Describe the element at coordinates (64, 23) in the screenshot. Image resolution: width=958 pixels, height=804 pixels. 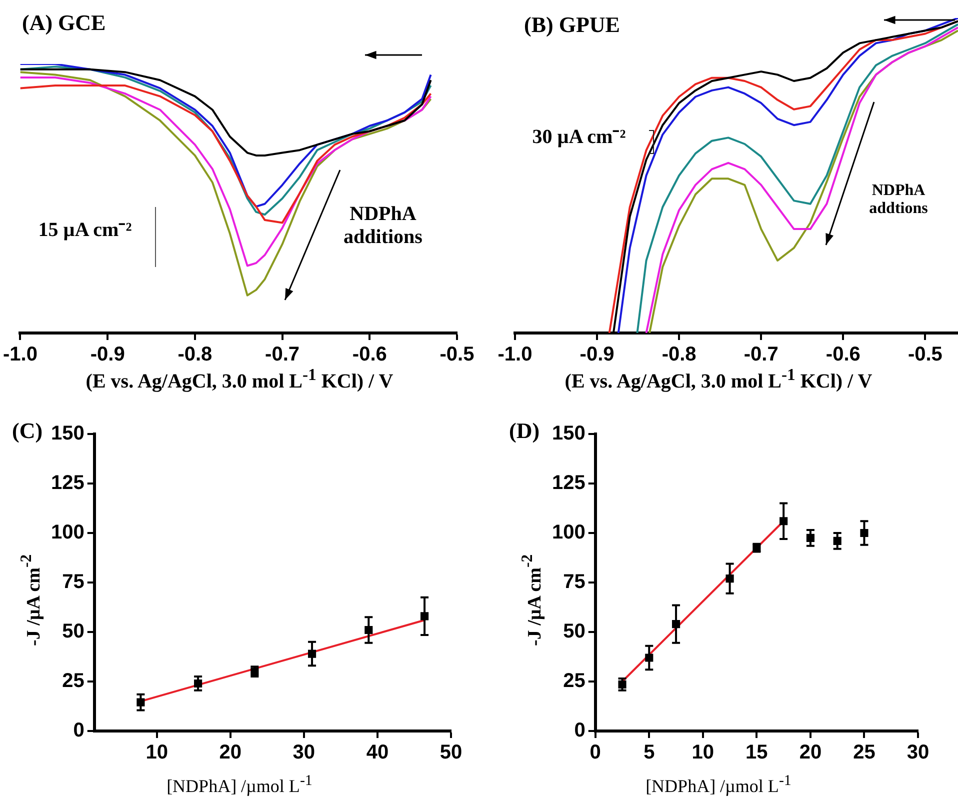
I see `chart-title: (A) GCE` at that location.